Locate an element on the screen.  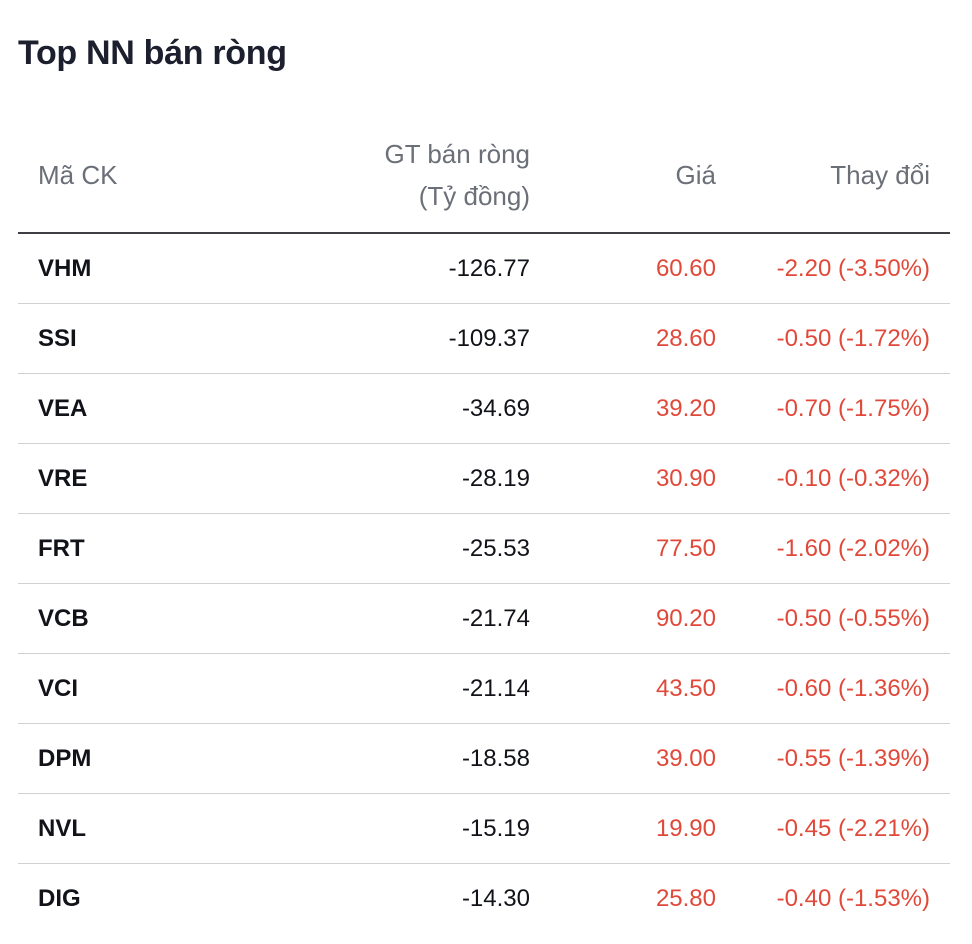
price-cell: 30.90 is located at coordinates (643, 478).